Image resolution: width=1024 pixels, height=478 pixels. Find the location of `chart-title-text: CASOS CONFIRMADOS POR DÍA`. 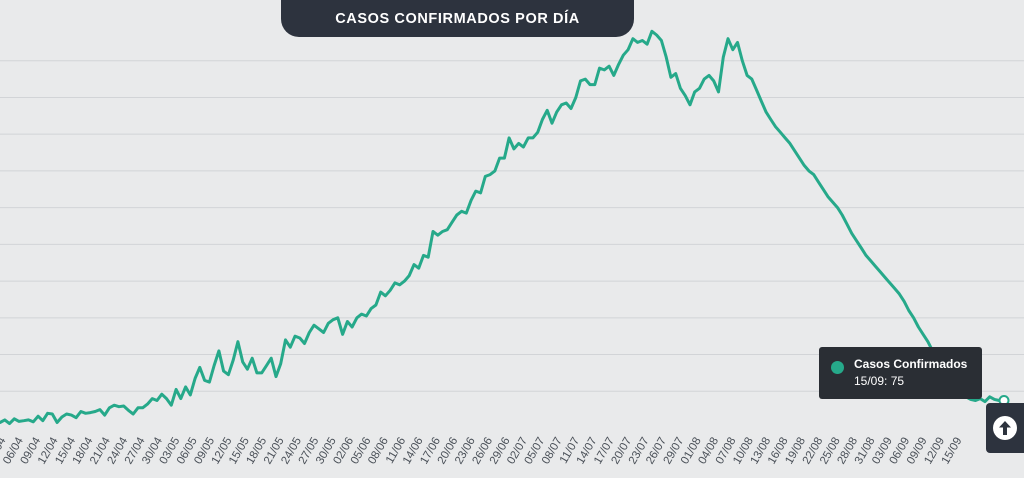

chart-title-text: CASOS CONFIRMADOS POR DÍA is located at coordinates (457, 19).